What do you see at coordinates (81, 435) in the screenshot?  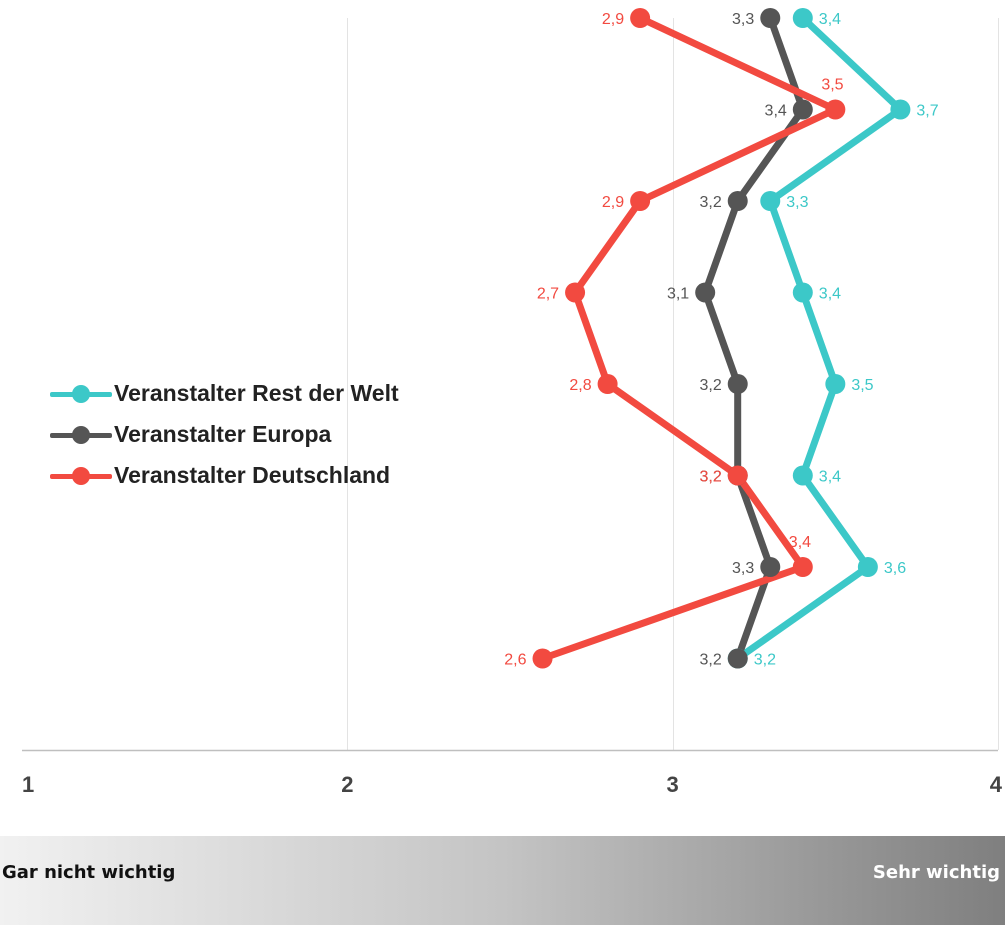 I see `legend-swatch-europa` at bounding box center [81, 435].